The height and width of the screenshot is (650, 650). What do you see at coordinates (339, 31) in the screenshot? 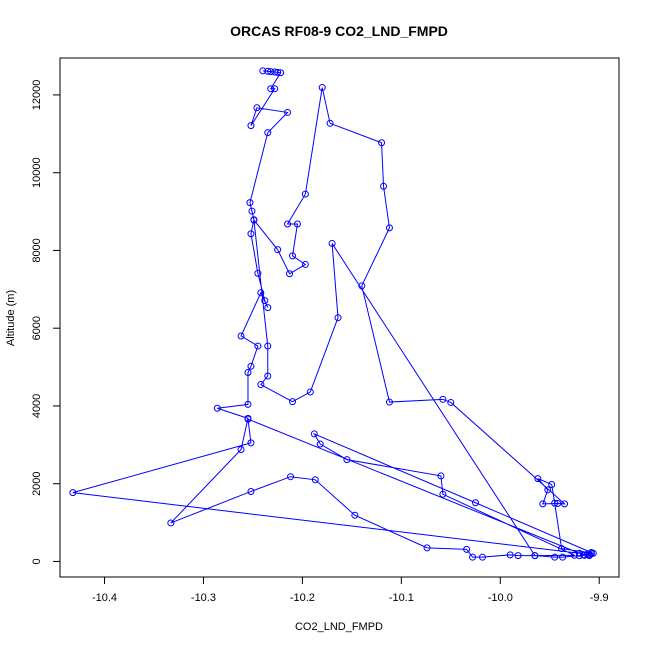
I see `chart-title: ORCAS RF08-9 CO2_LND_FMPD` at bounding box center [339, 31].